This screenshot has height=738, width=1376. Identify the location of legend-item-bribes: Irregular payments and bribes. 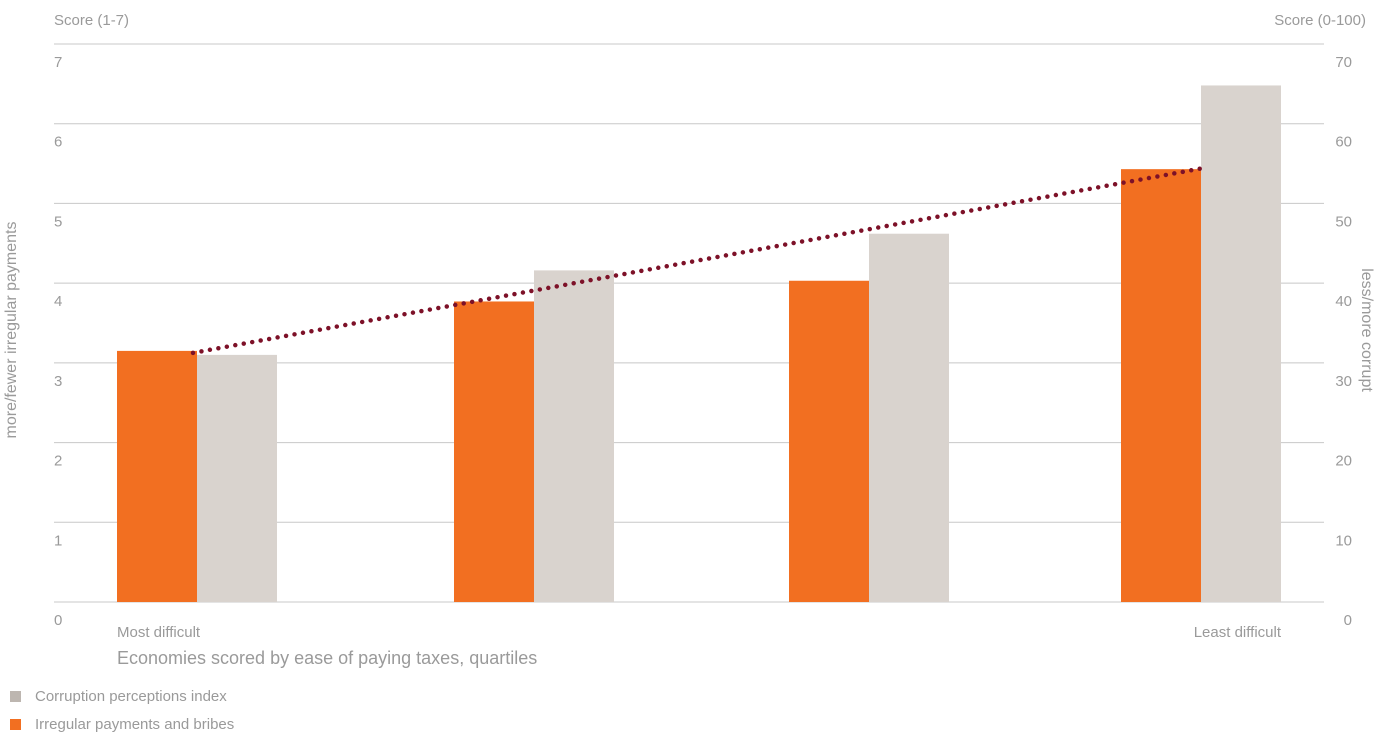
(122, 724).